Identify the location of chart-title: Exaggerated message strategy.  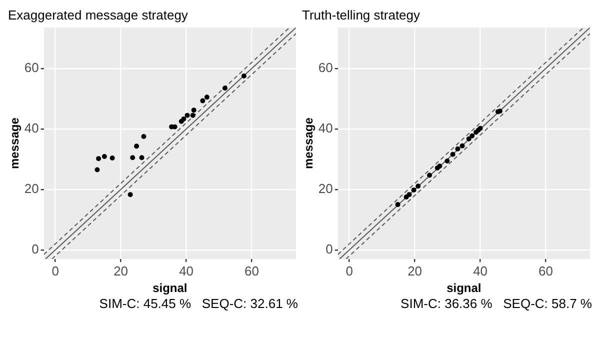
(98, 14).